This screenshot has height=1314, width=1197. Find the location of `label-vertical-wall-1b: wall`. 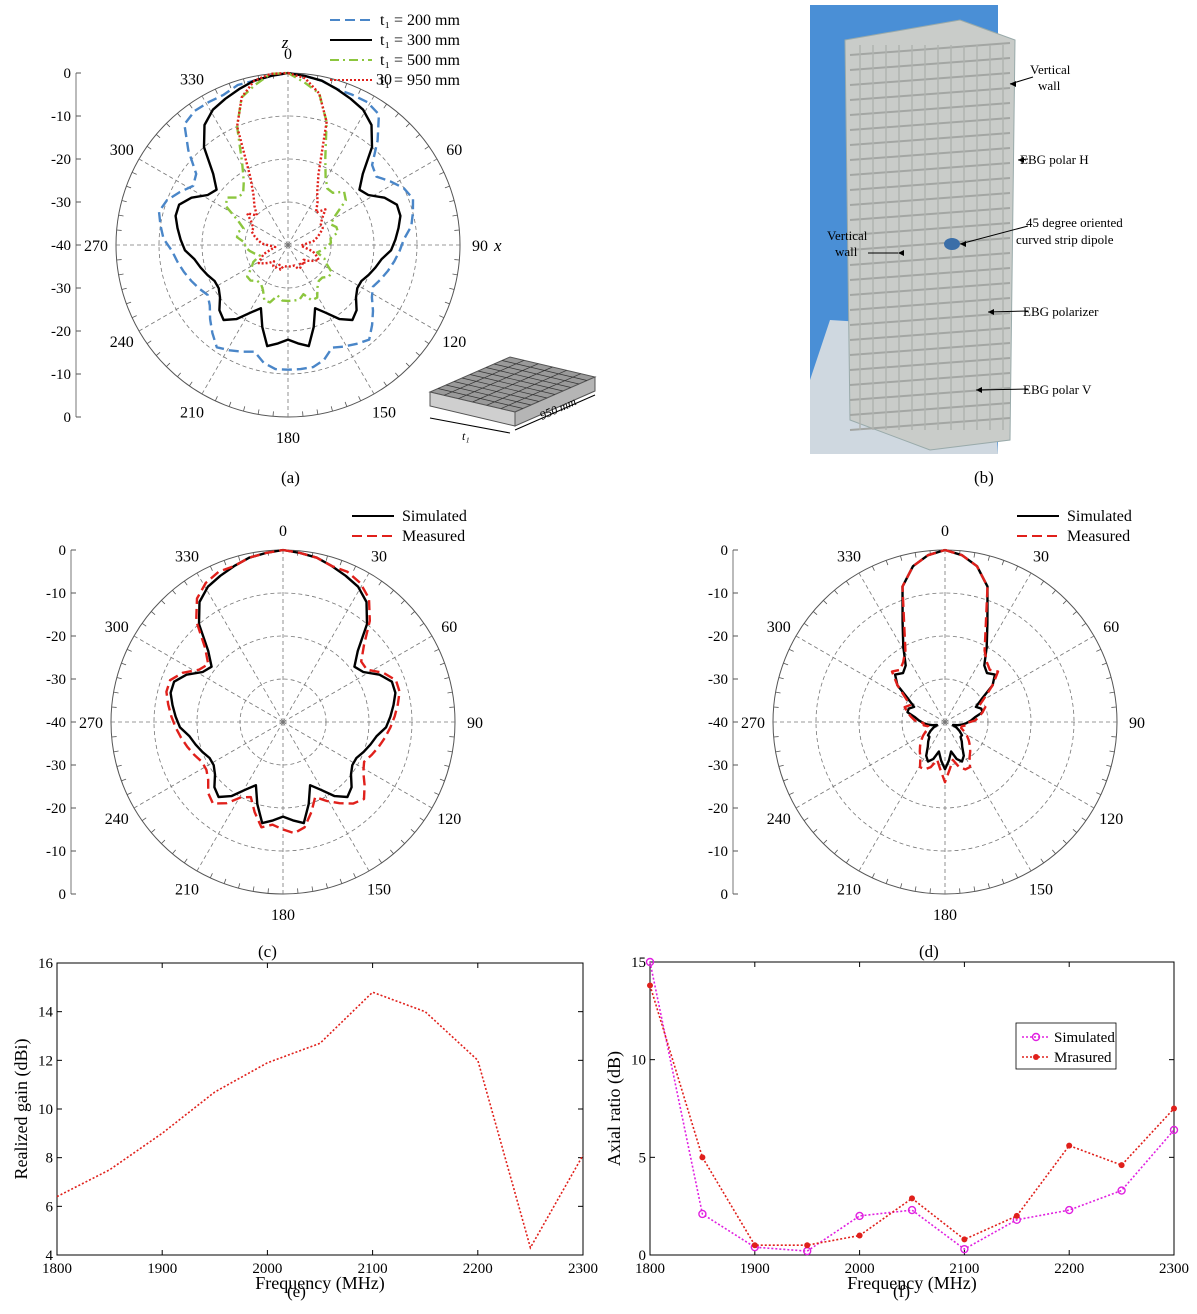

label-vertical-wall-1b: wall is located at coordinates (1049, 85).